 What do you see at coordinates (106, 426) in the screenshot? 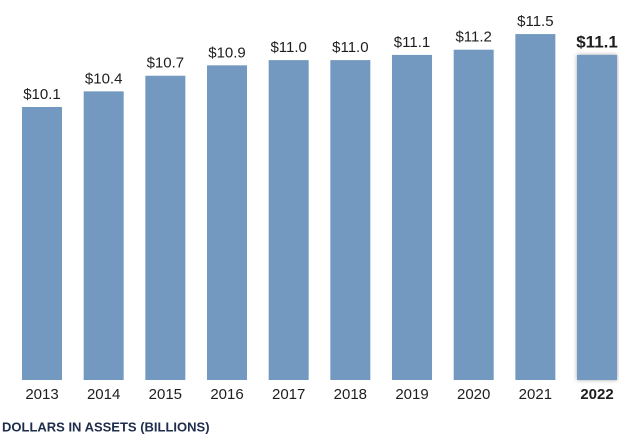
I see `axis-note: DOLLARS IN ASSETS (BILLIONS)` at bounding box center [106, 426].